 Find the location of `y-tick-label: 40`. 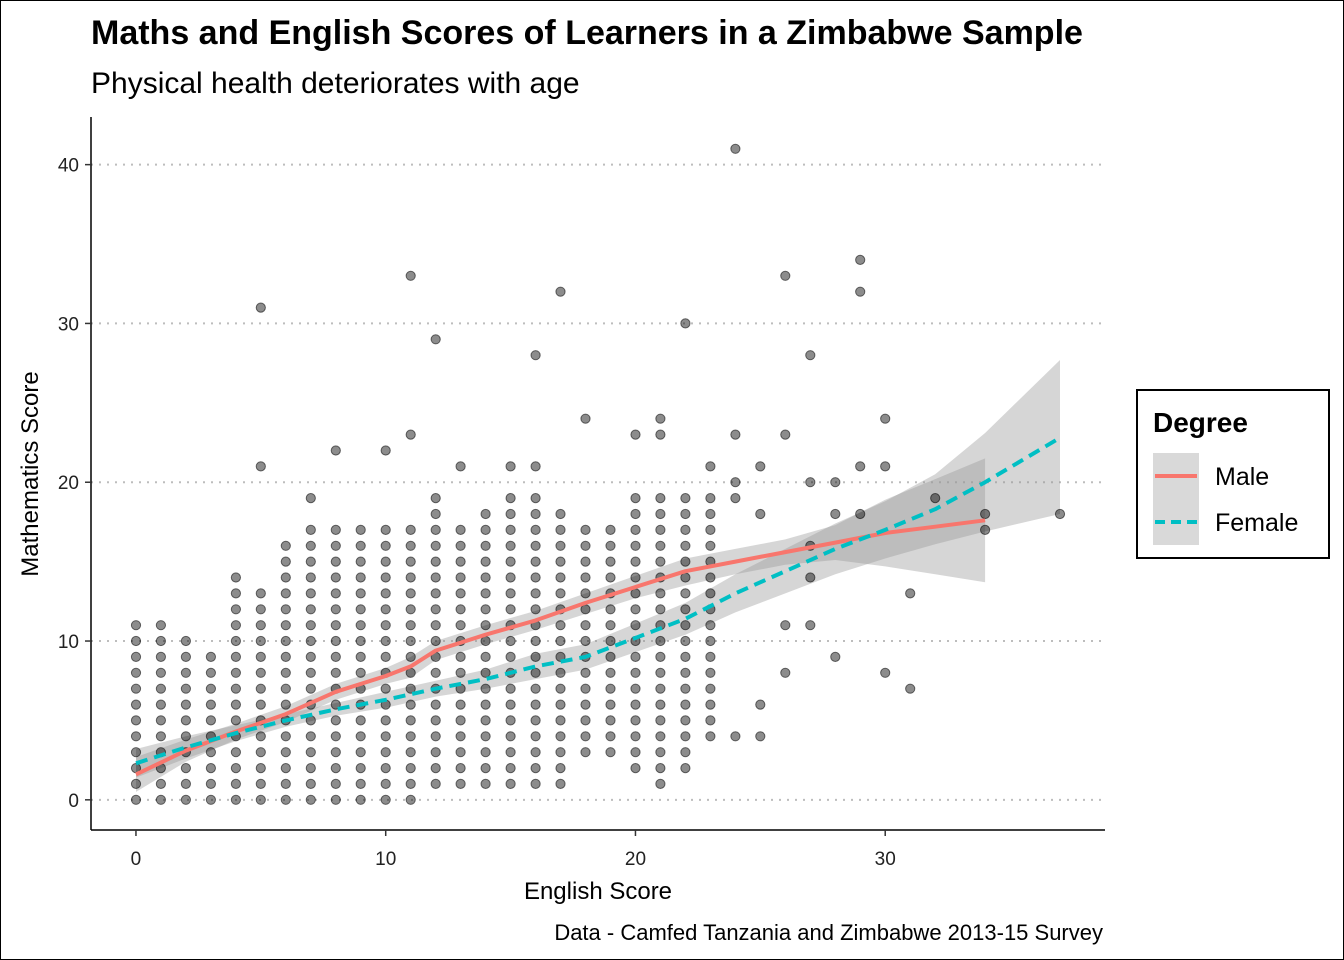

y-tick-label: 40 is located at coordinates (68, 166).